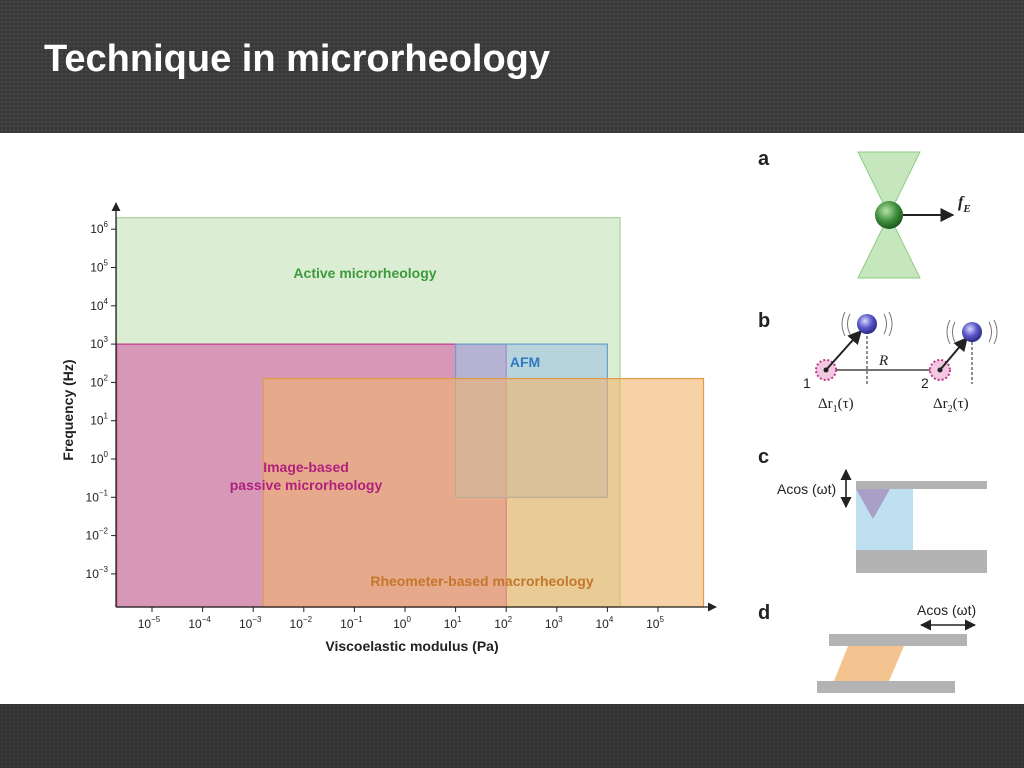  Describe the element at coordinates (149, 623) in the screenshot. I see `x-tick-label: 10⁻⁵` at that location.